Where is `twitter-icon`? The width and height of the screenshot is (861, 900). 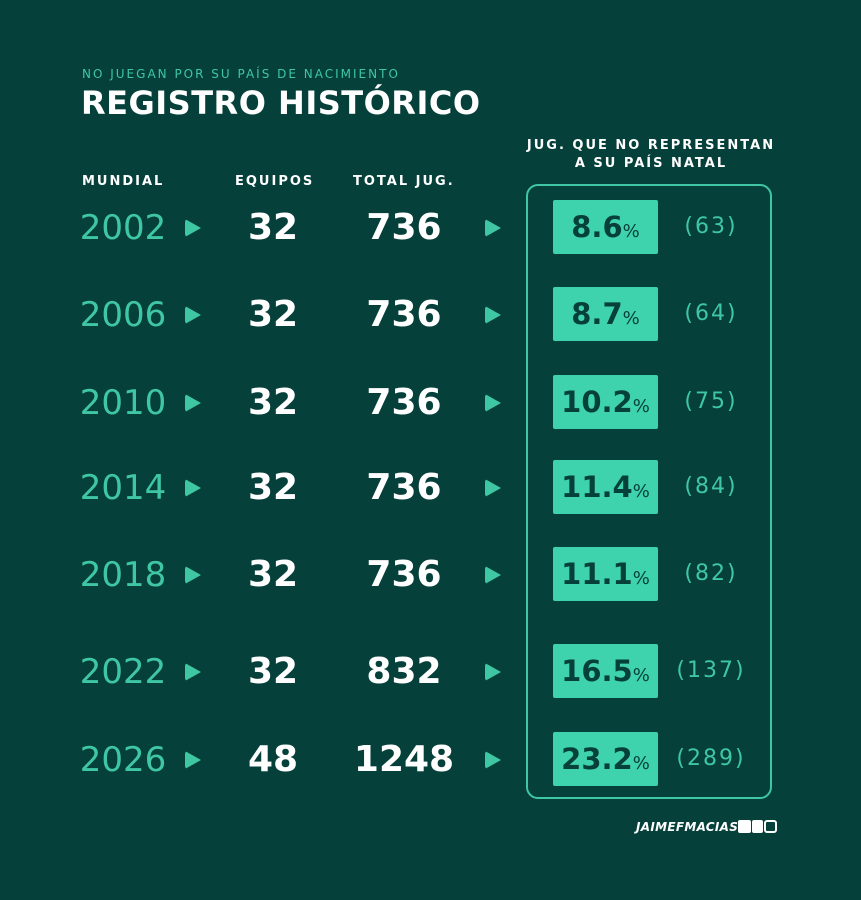 twitter-icon is located at coordinates (744, 826).